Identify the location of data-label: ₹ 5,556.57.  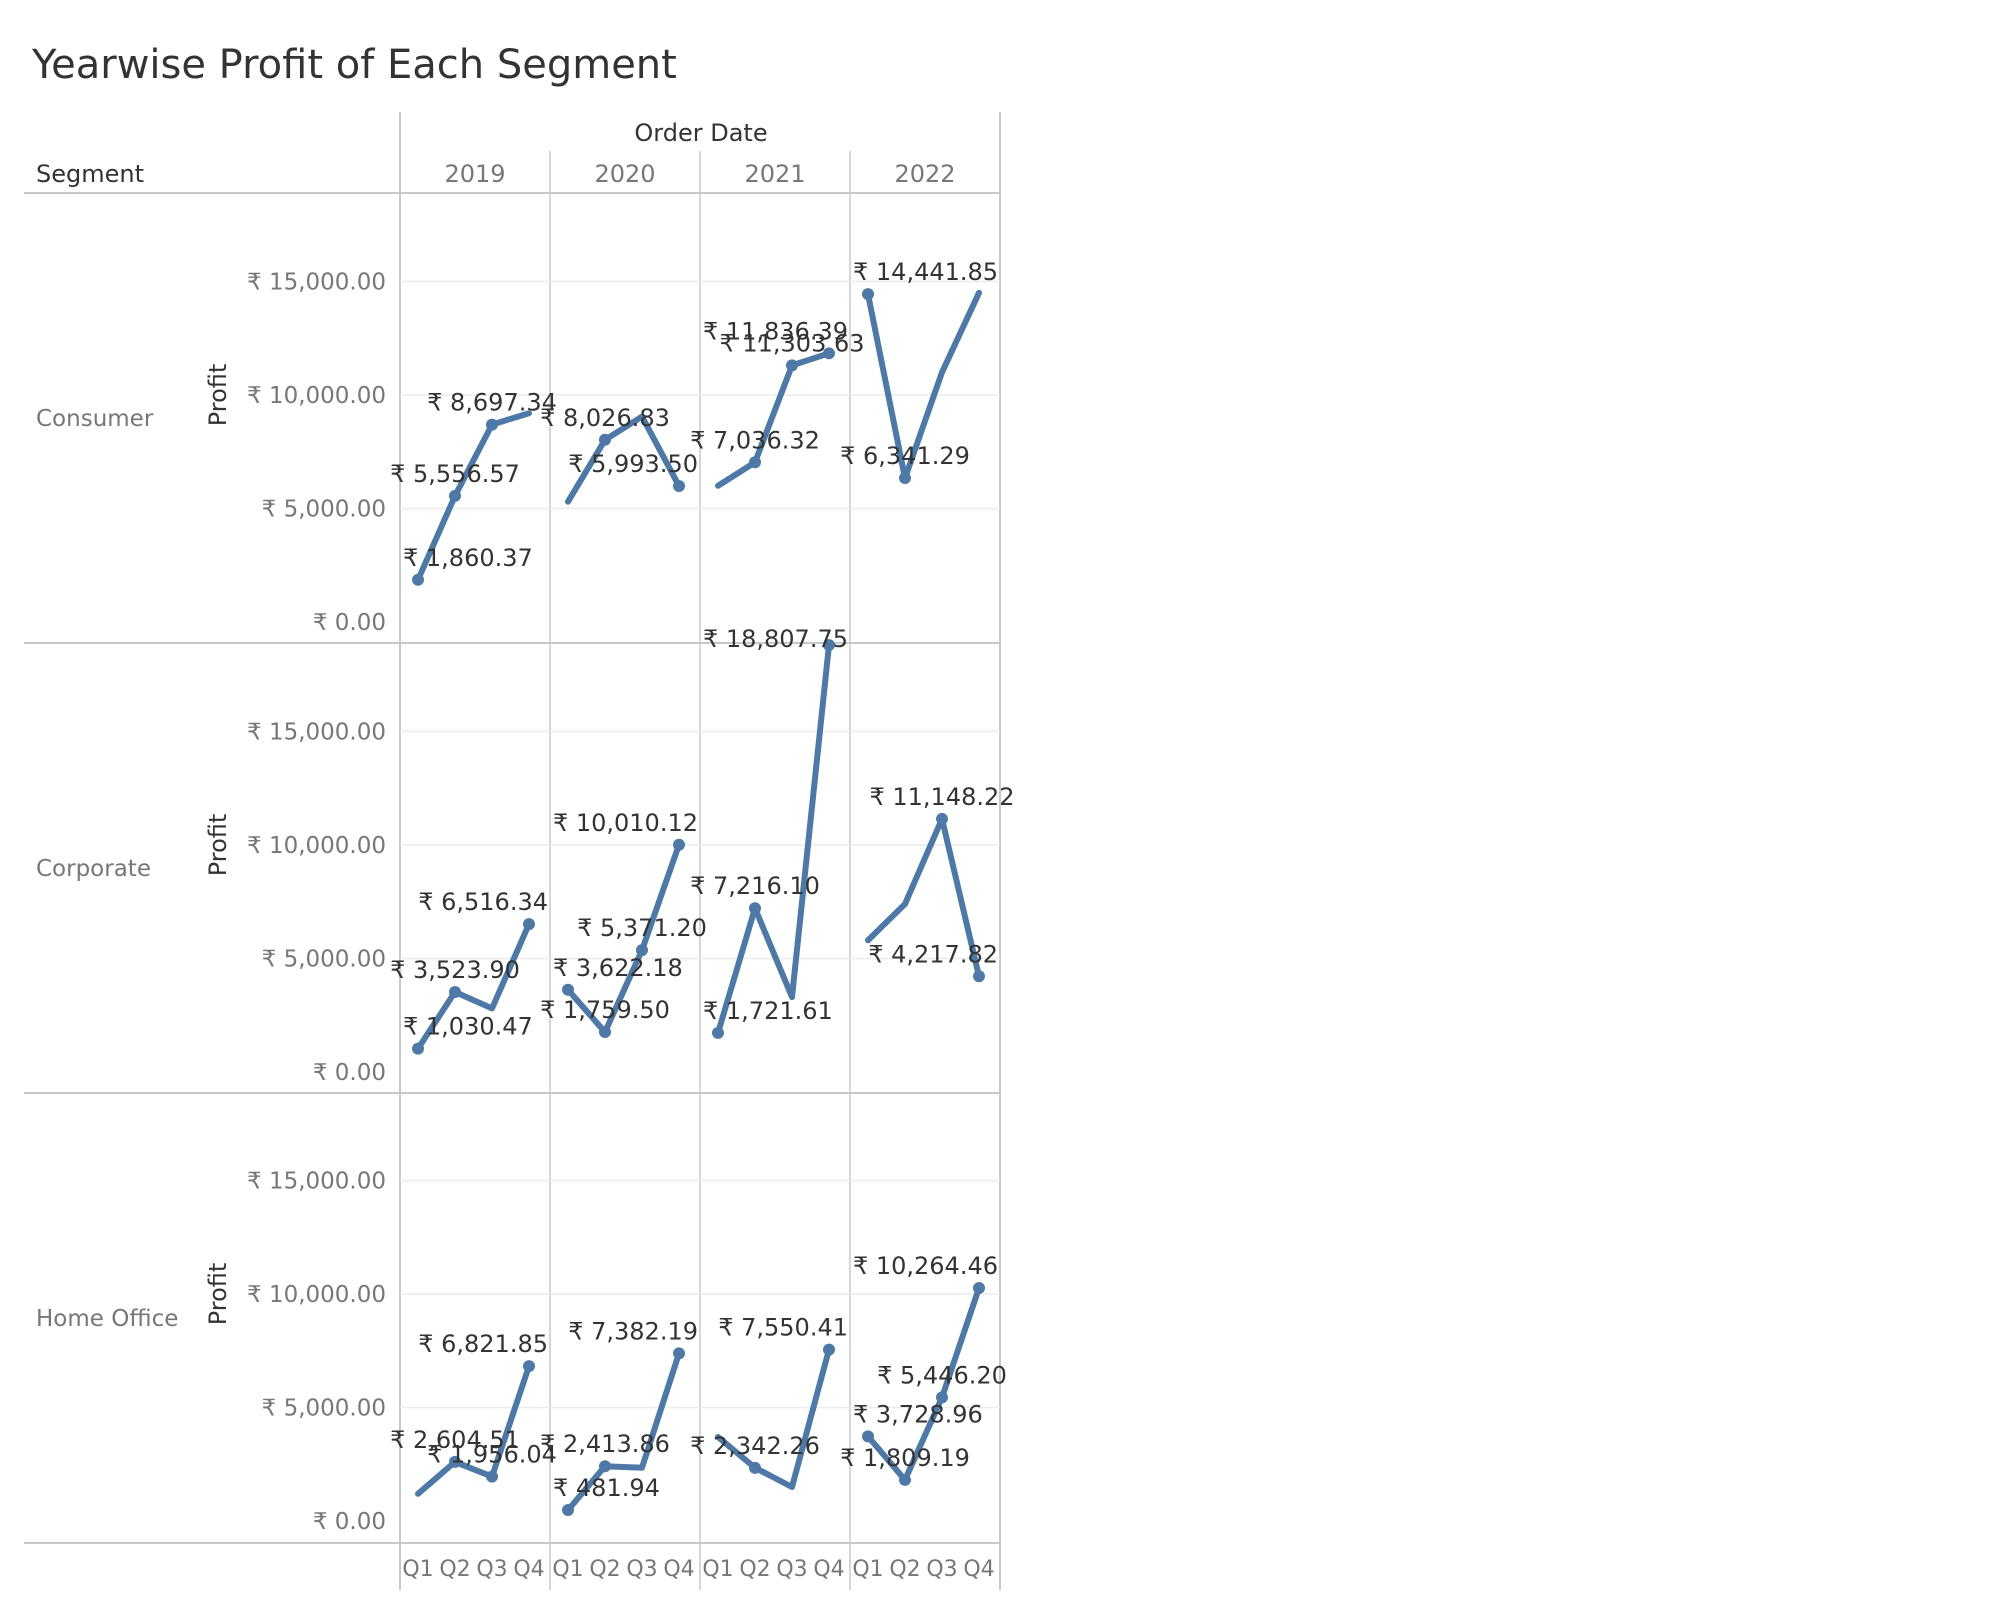
(455, 474).